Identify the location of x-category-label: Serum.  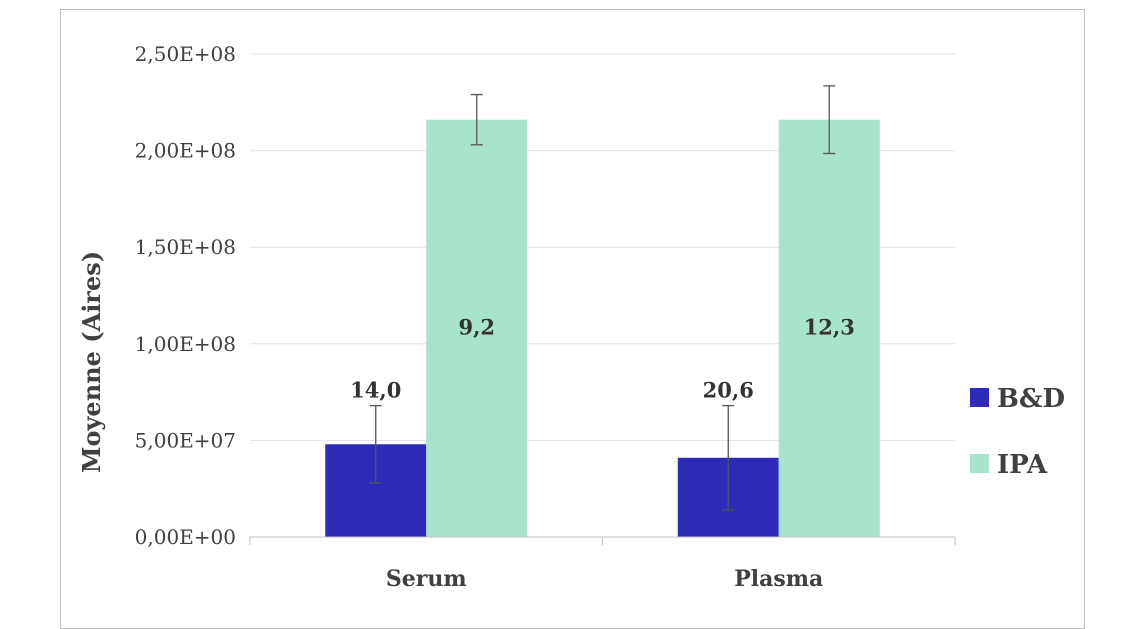
(426, 579).